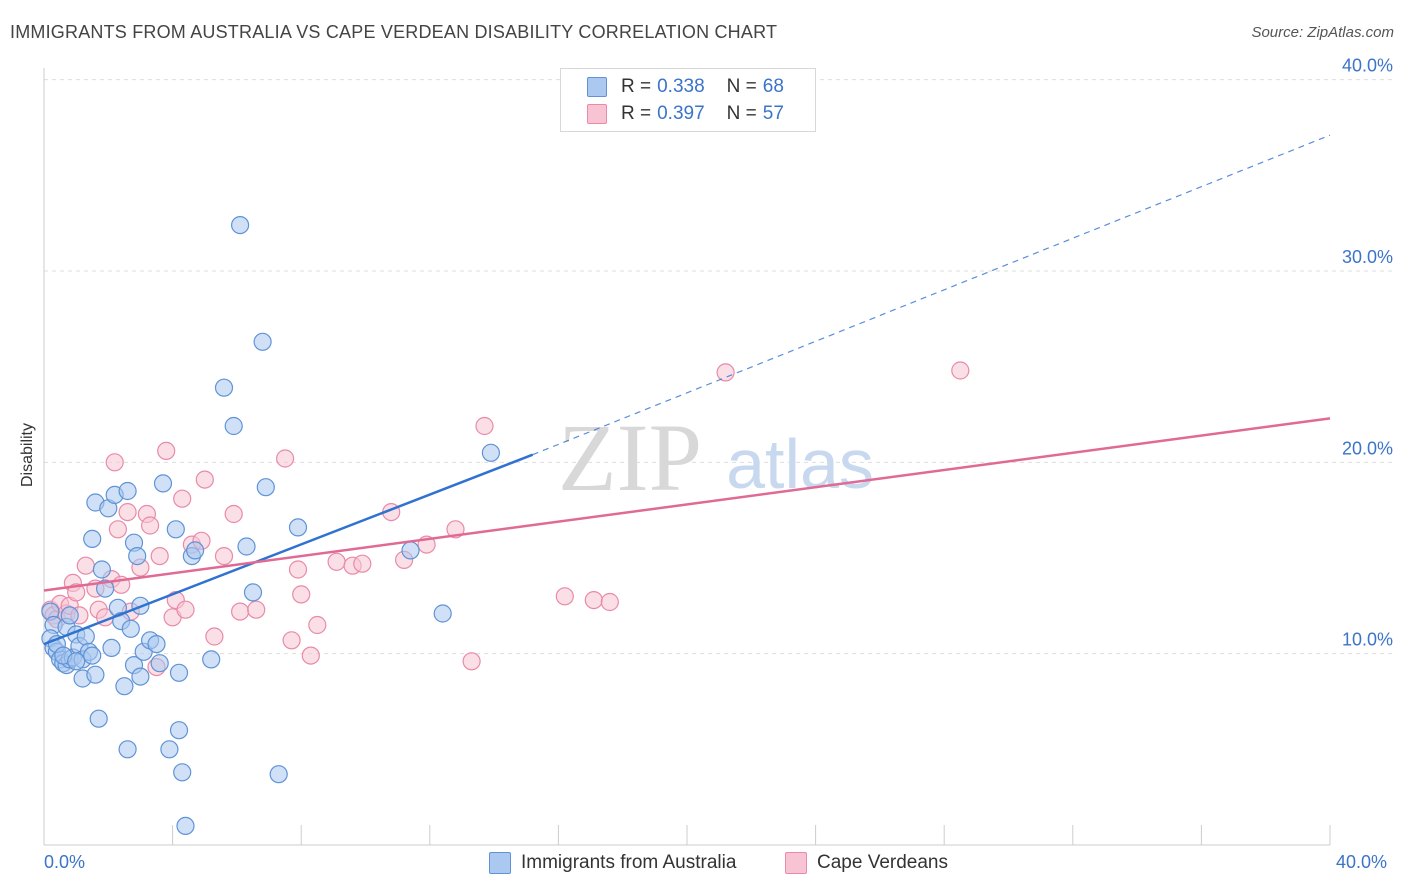 This screenshot has width=1406, height=892. What do you see at coordinates (629, 862) in the screenshot?
I see `legend-label-australia: Immigrants from Australia` at bounding box center [629, 862].